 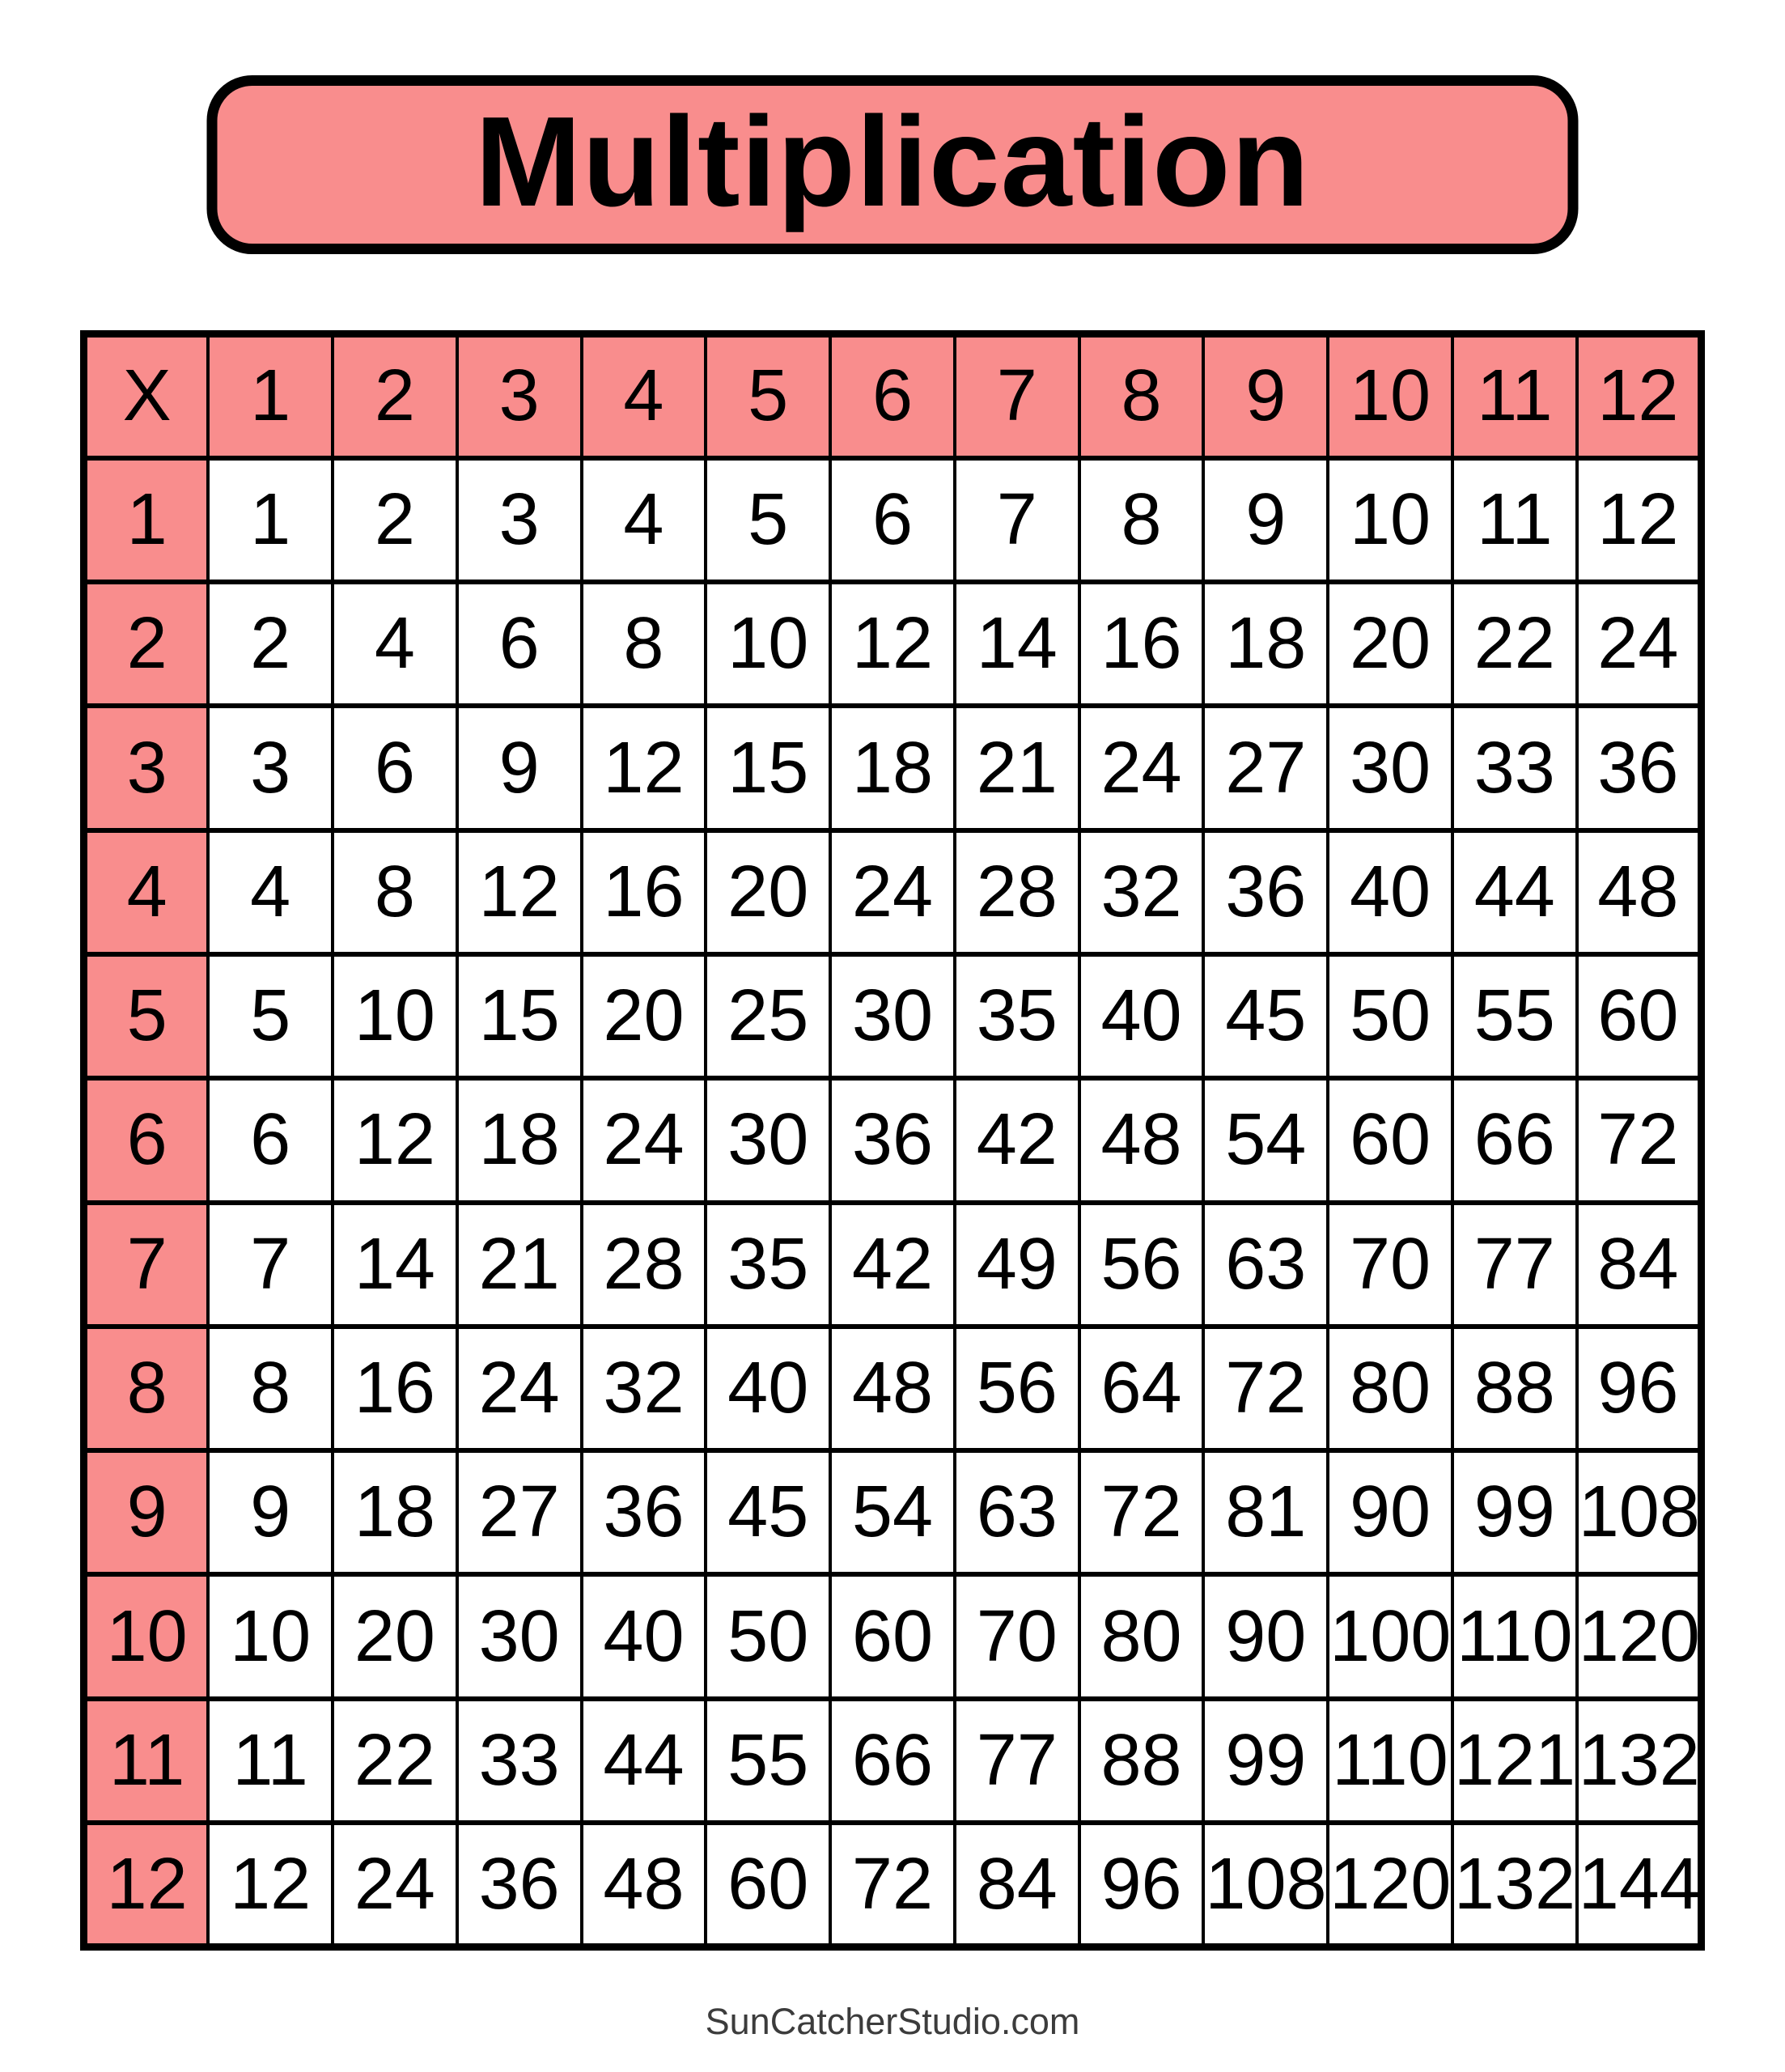 What do you see at coordinates (1514, 644) in the screenshot?
I see `product-cell: 22` at bounding box center [1514, 644].